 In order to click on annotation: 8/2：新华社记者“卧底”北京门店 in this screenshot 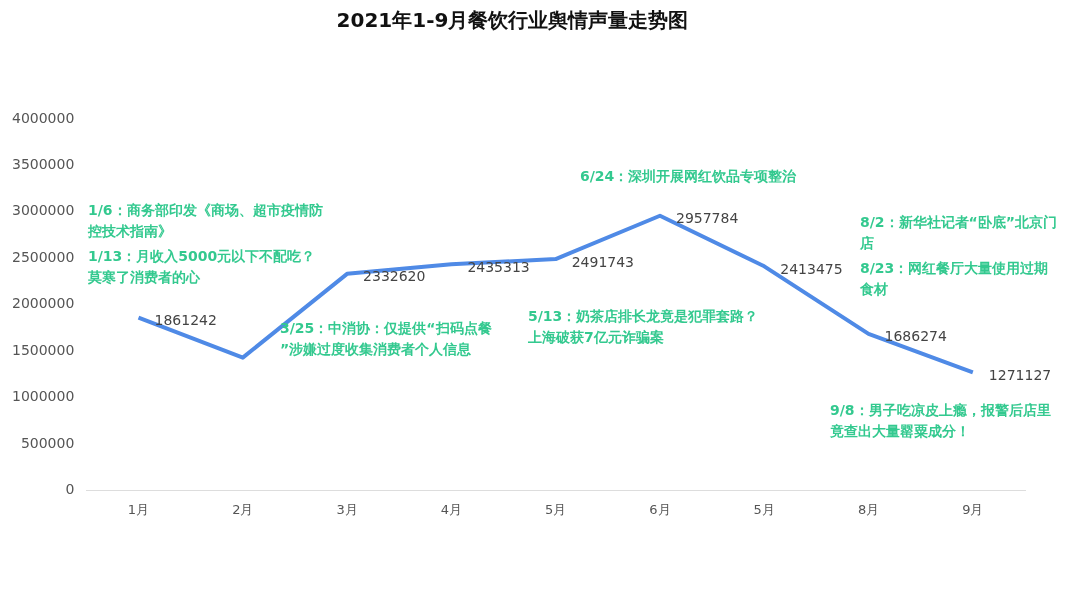, I will do `click(958, 232)`.